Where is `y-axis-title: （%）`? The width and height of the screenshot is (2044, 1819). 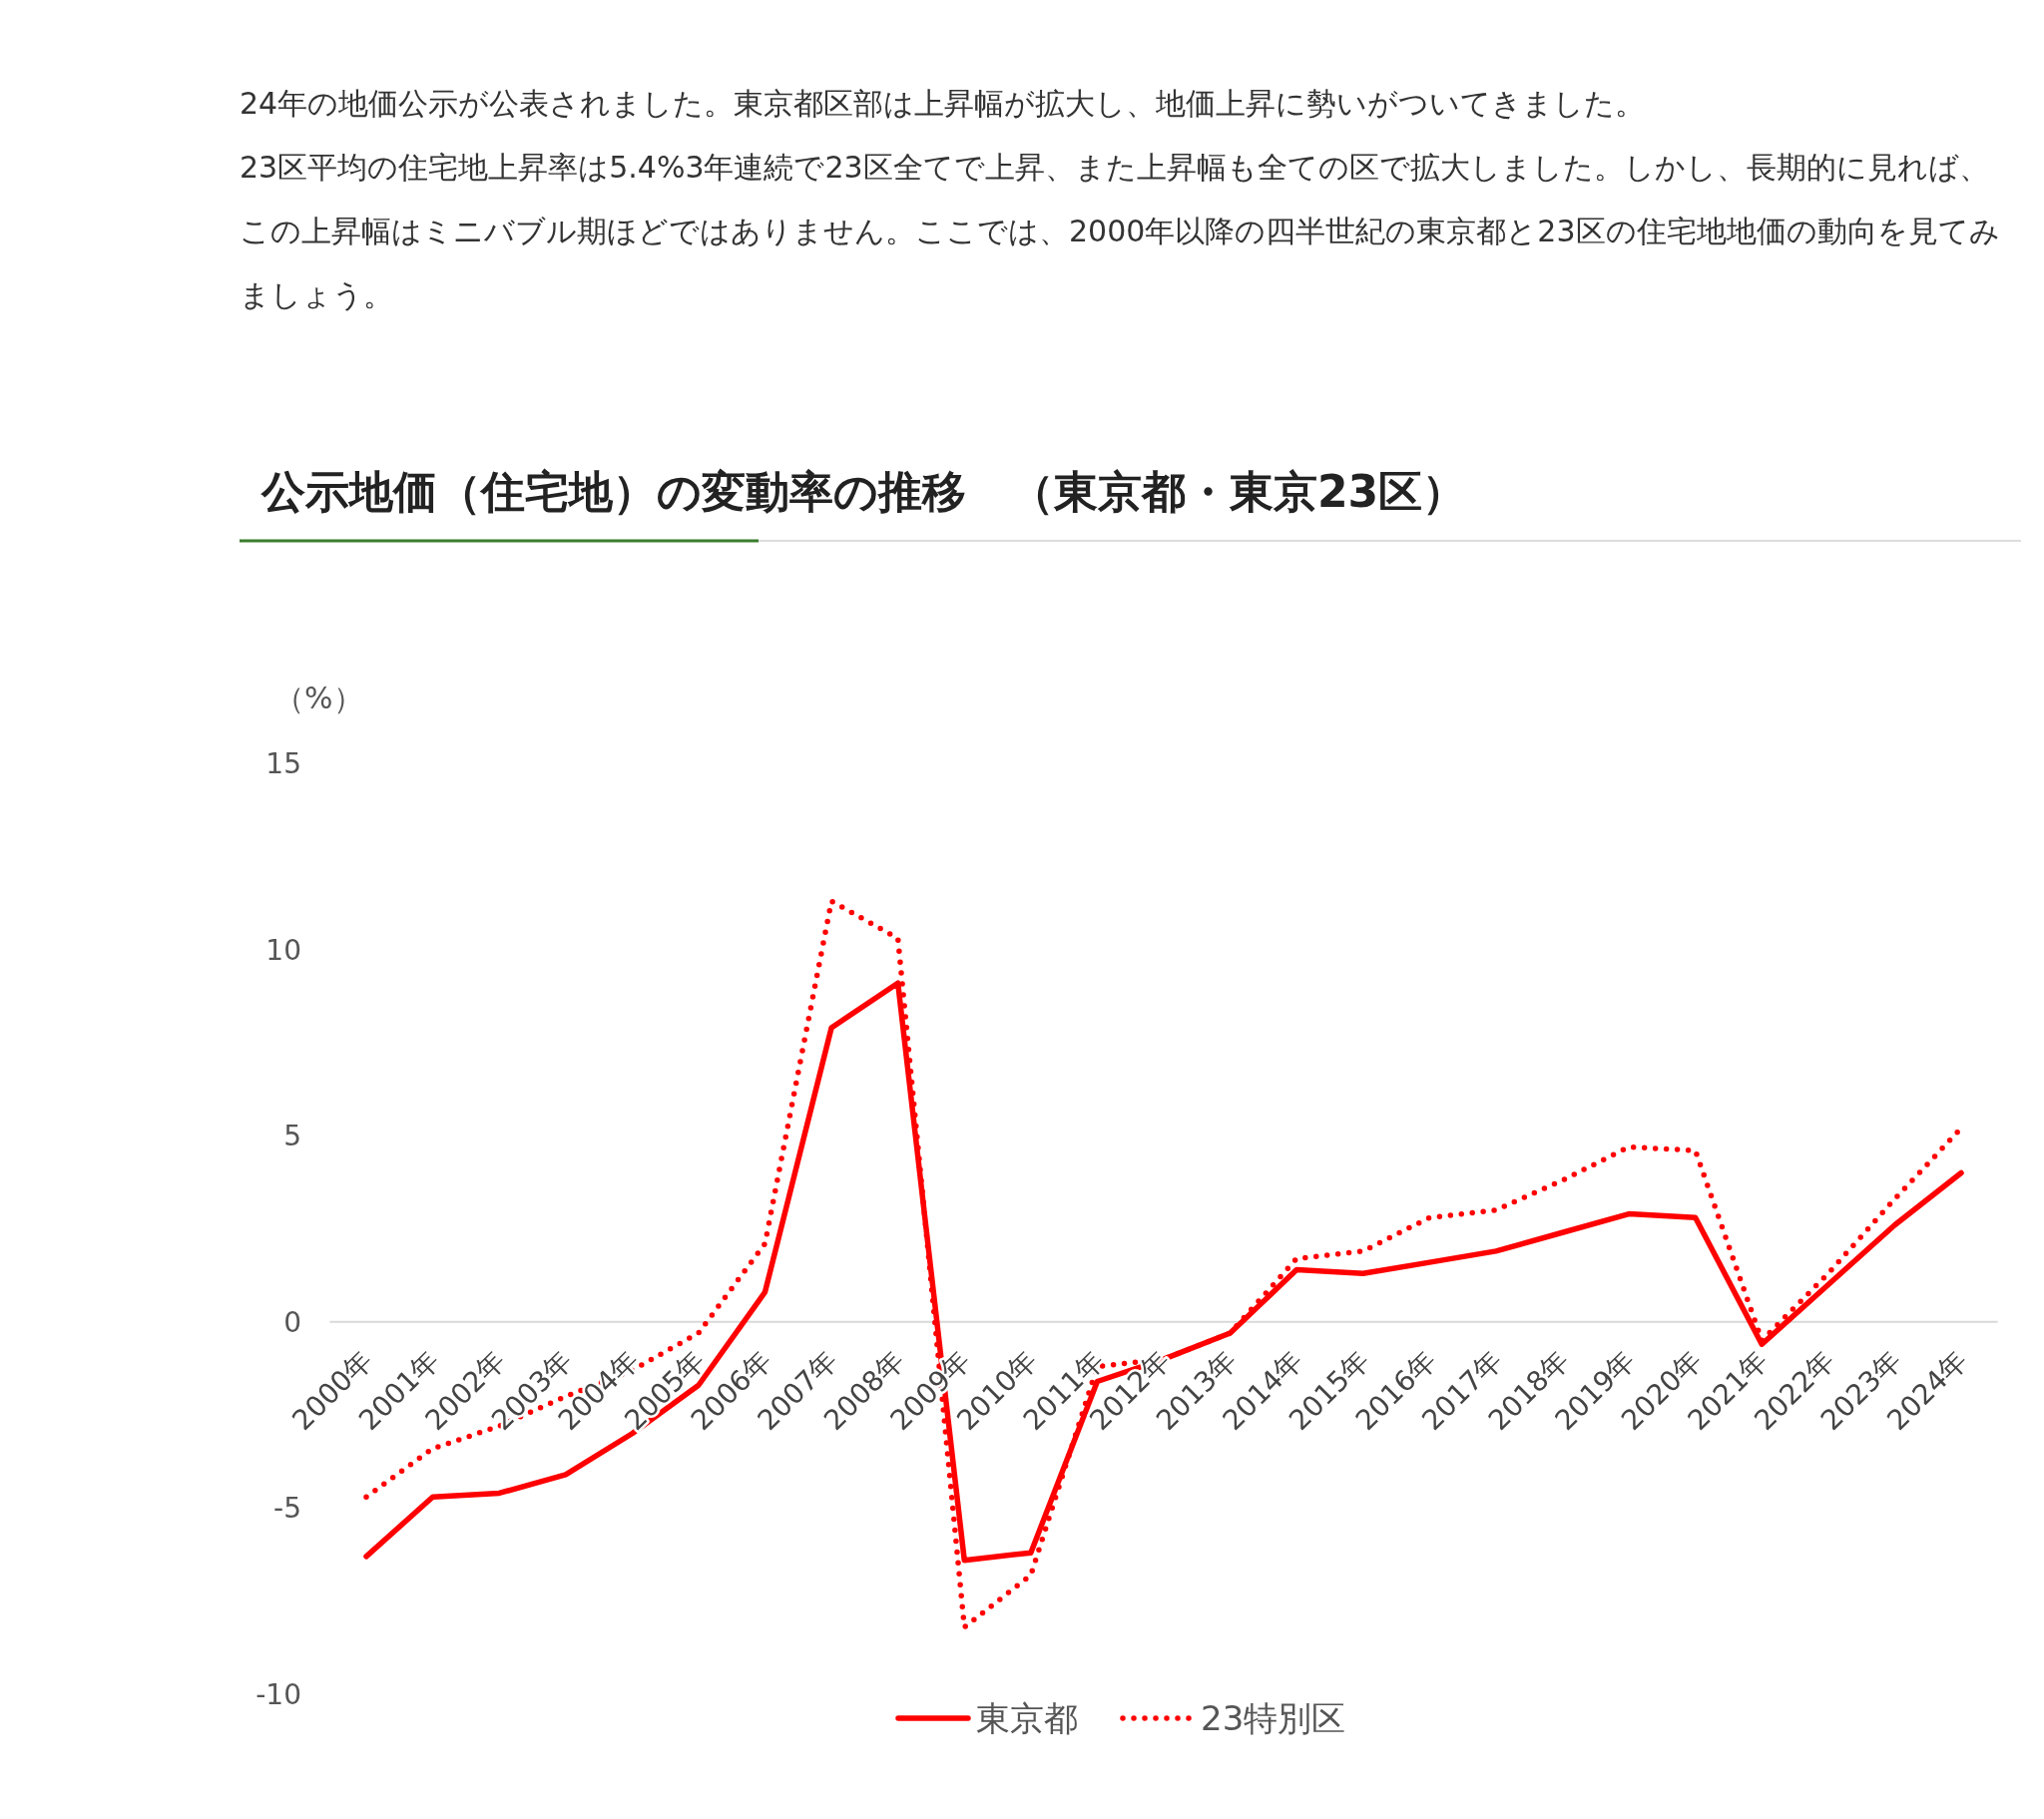
y-axis-title: （%） is located at coordinates (318, 698).